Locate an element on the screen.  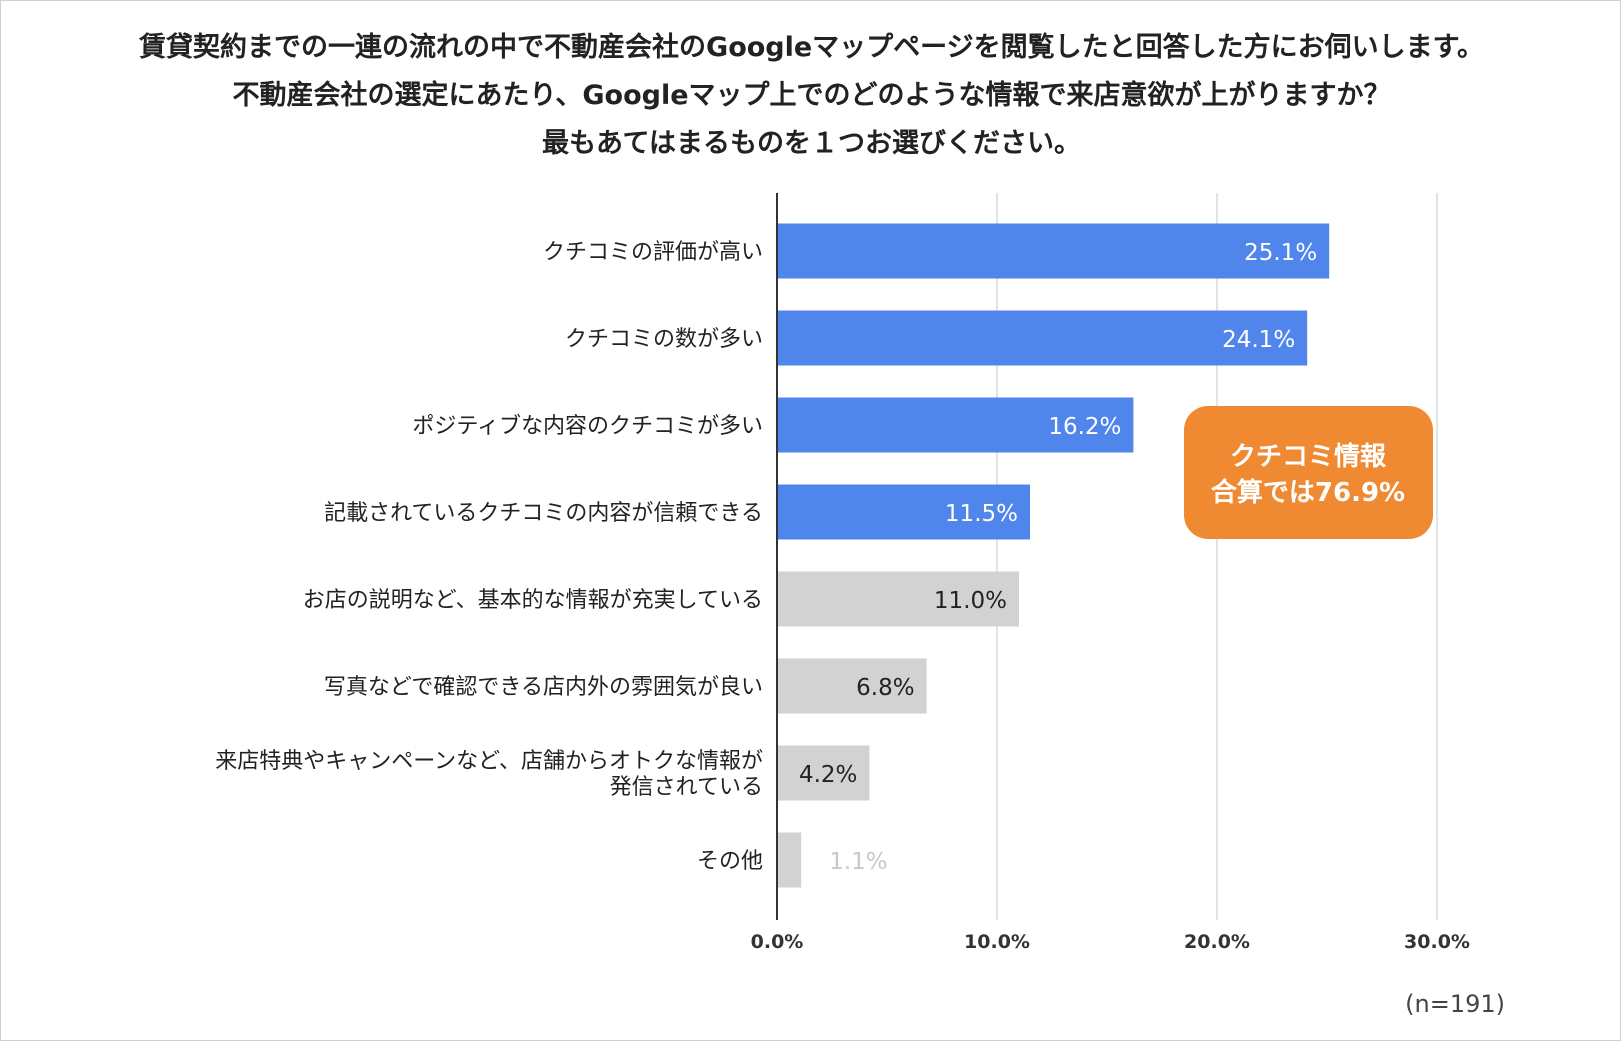
value-label-0: 25.1% is located at coordinates (1280, 253).